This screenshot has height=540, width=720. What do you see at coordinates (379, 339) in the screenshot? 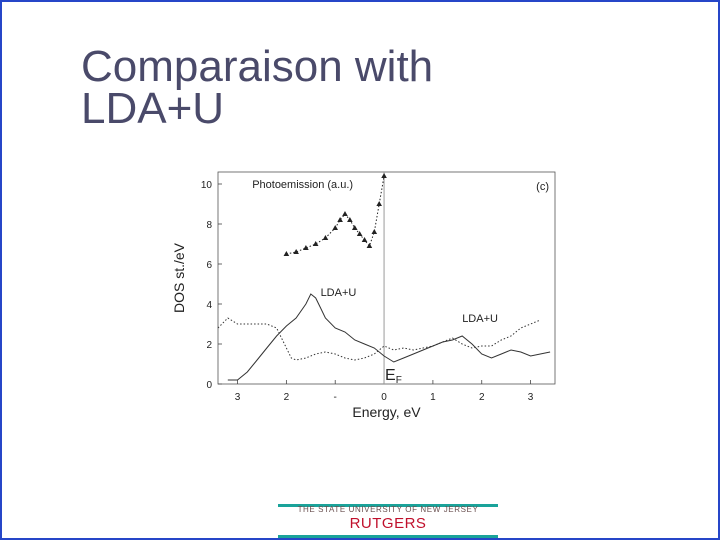
I see `series-2-line` at bounding box center [379, 339].